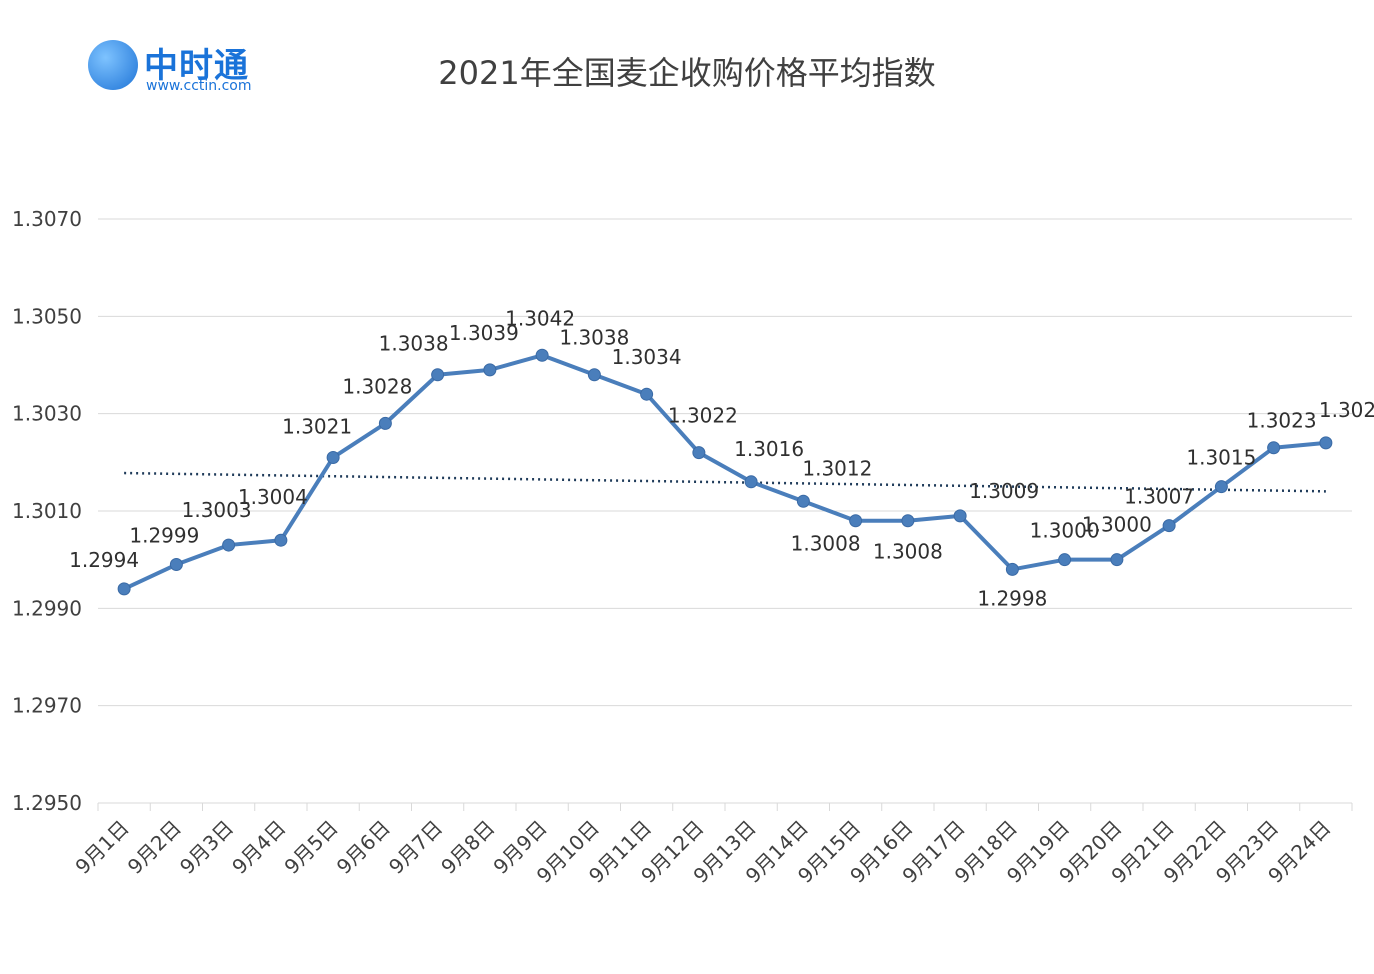 The height and width of the screenshot is (974, 1374). I want to click on y-tick-label: 1.2970, so click(47, 706).